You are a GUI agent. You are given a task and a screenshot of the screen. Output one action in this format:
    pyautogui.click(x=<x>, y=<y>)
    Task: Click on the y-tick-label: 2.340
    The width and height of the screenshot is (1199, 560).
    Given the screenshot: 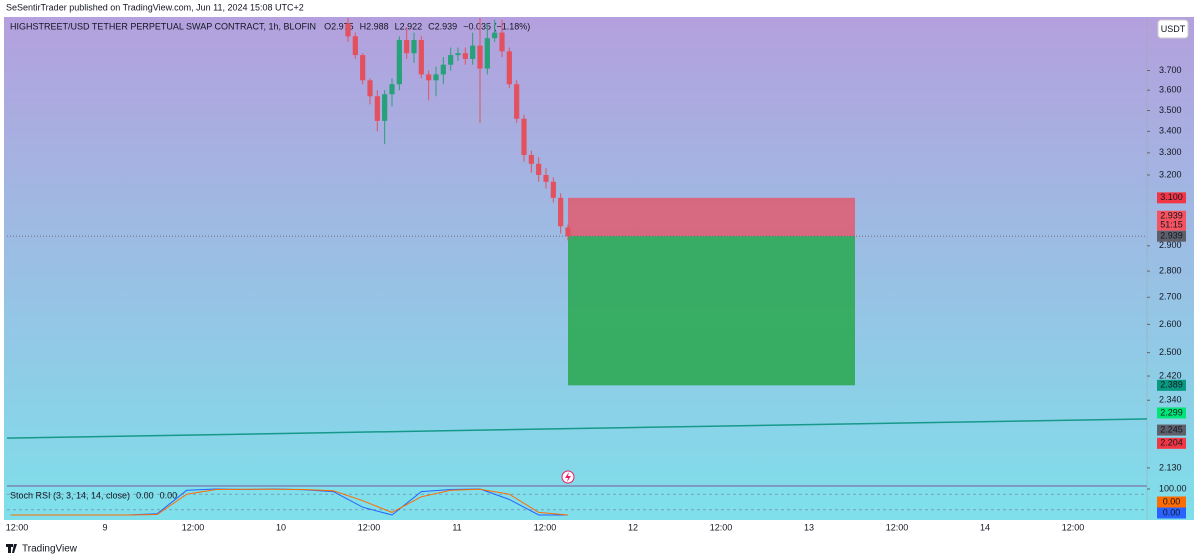 What is the action you would take?
    pyautogui.click(x=1170, y=400)
    